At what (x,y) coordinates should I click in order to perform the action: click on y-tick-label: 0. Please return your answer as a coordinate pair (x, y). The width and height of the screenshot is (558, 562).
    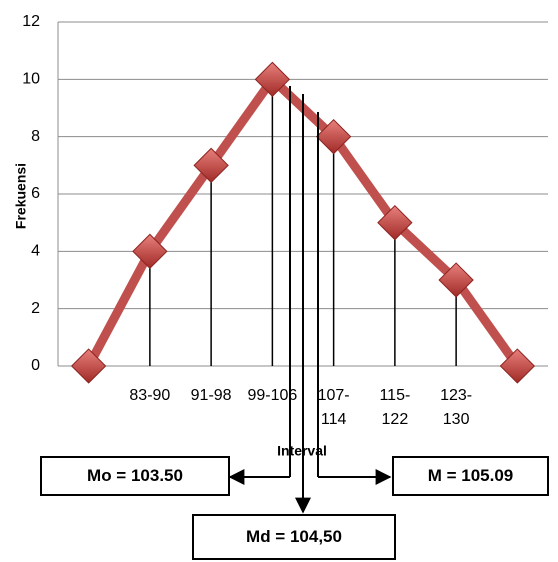
    Looking at the image, I should click on (35, 365).